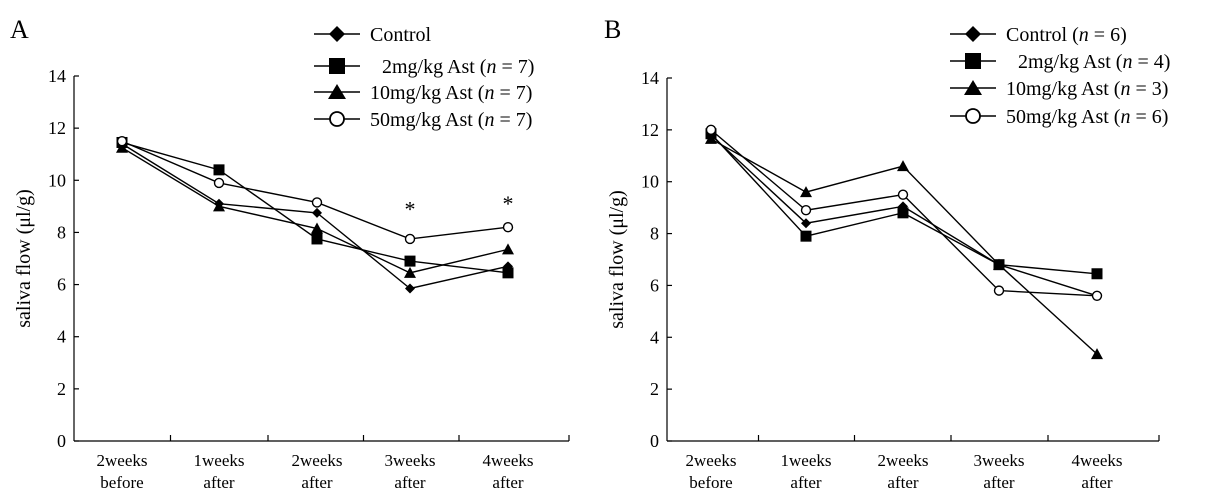 This screenshot has width=1213, height=492. Describe the element at coordinates (451, 93) in the screenshot. I see `legend-entry: 10mg/kg Ast (n = 7)` at that location.